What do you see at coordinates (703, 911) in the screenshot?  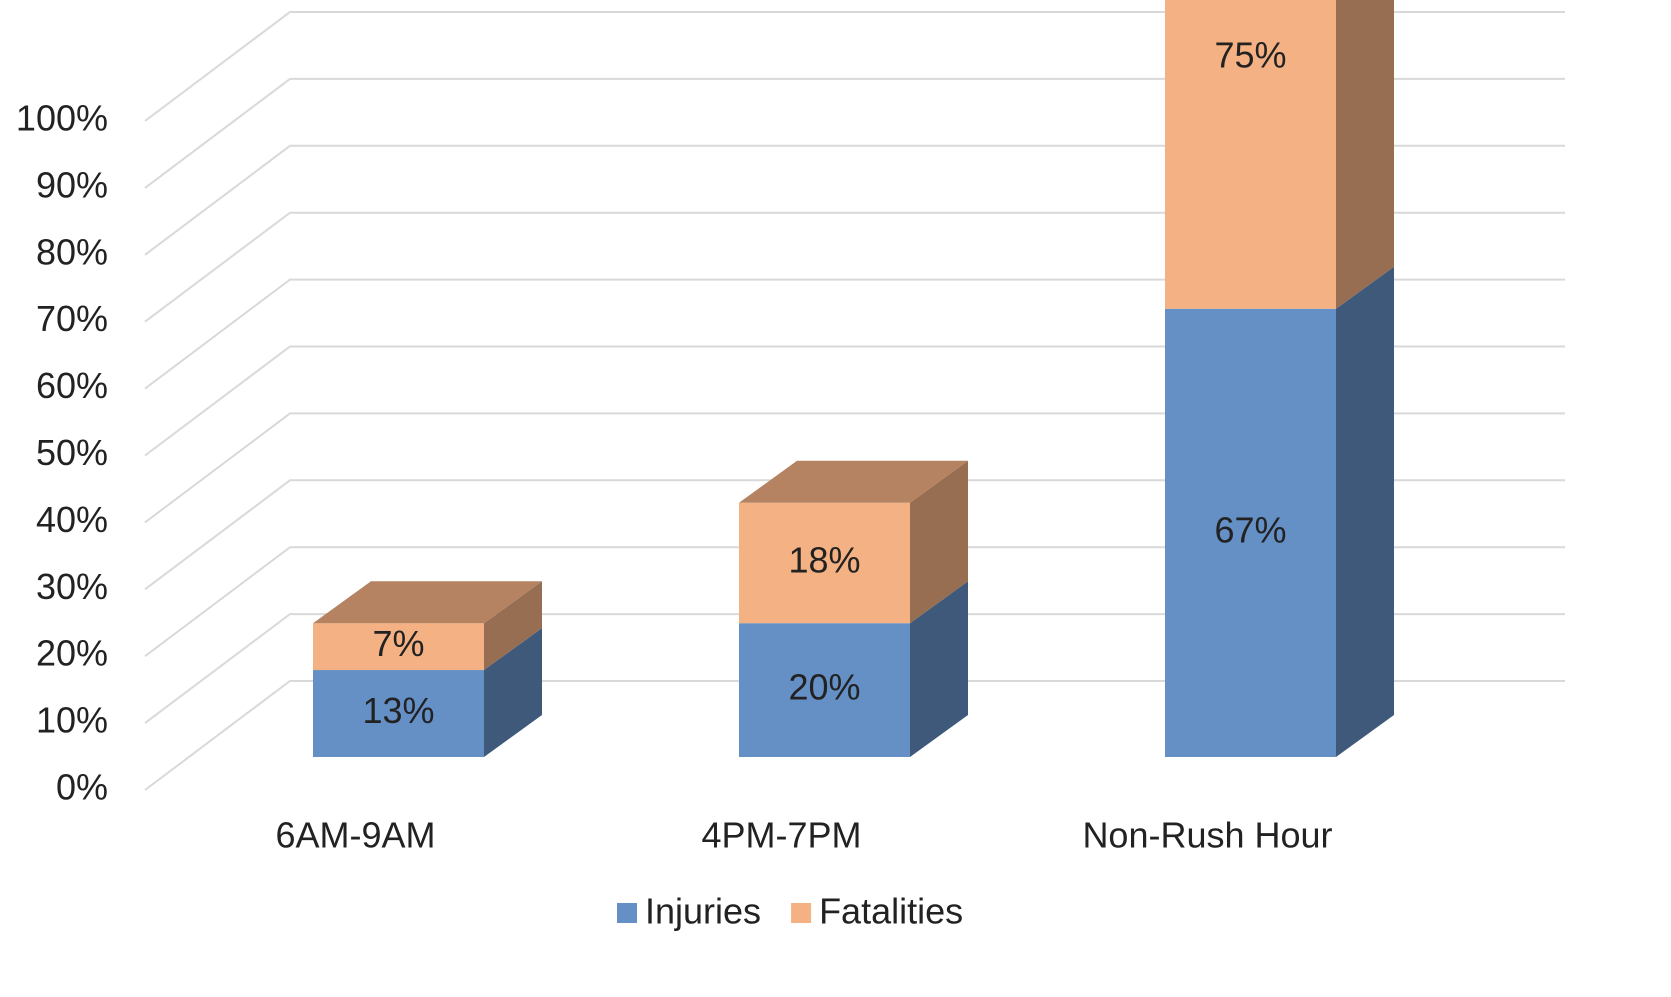 I see `legend-label: Injuries` at bounding box center [703, 911].